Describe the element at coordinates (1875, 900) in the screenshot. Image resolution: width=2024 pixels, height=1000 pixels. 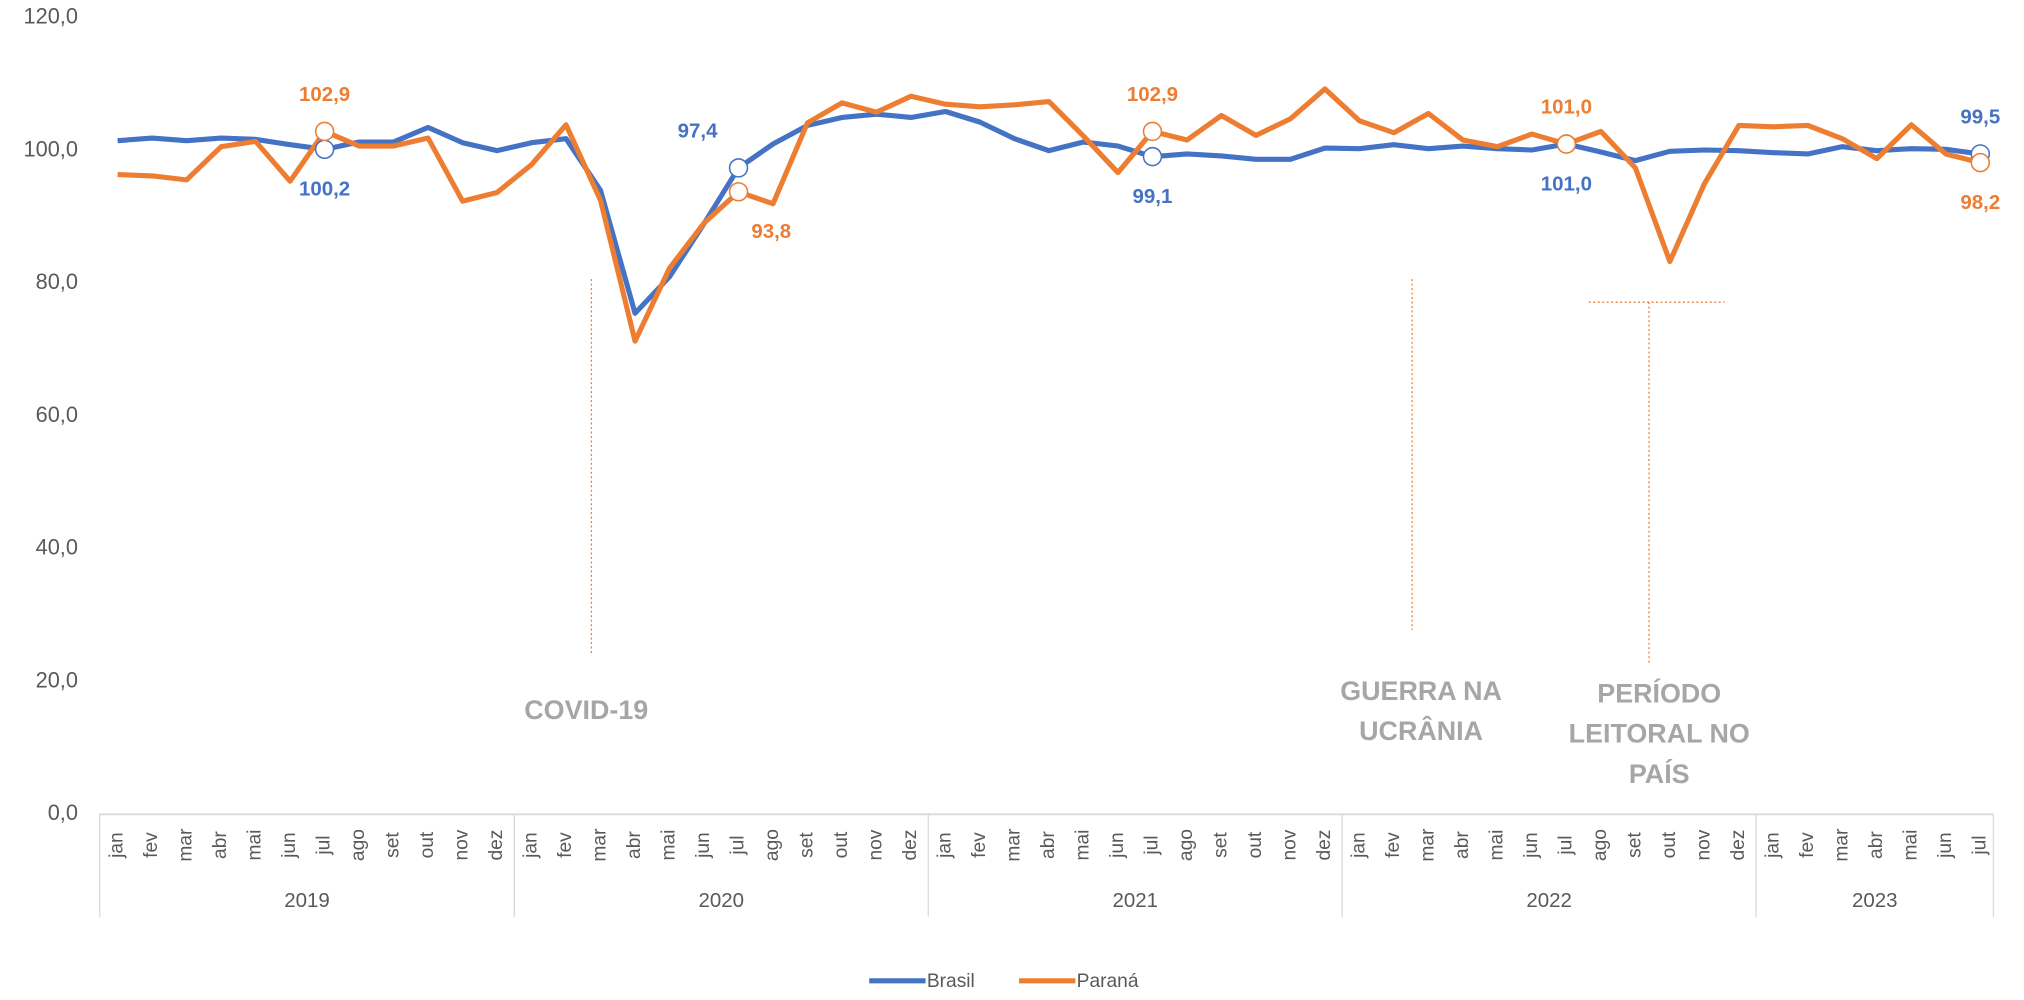
I see `year-label: 2023` at that location.